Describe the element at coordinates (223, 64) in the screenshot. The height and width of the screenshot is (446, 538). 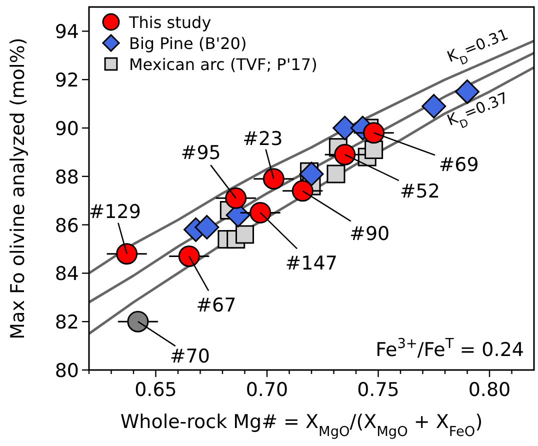
I see `legend-label: Mexican arc (TVF; P'17)` at that location.